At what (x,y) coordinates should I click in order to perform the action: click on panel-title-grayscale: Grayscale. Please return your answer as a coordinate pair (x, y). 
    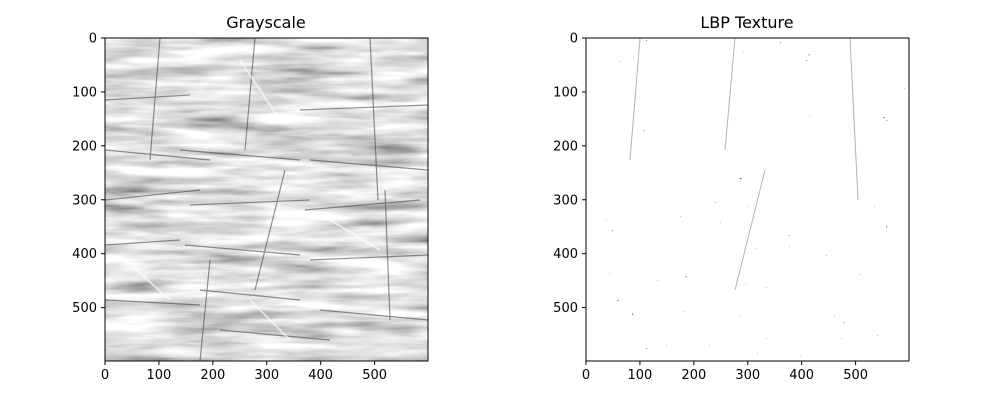
    Looking at the image, I should click on (265, 22).